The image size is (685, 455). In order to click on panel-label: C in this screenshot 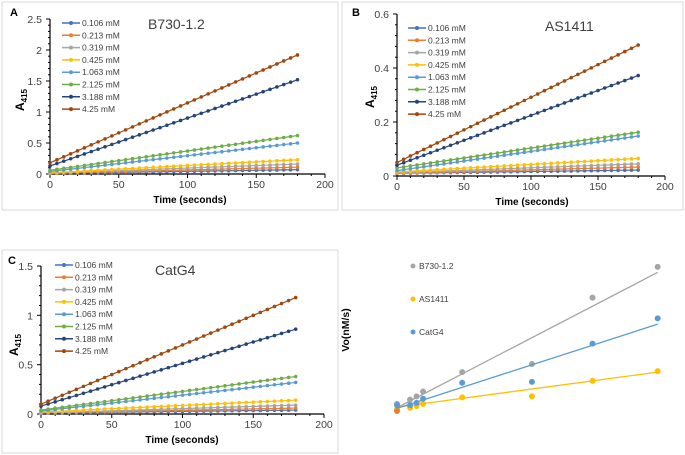, I will do `click(12, 261)`.